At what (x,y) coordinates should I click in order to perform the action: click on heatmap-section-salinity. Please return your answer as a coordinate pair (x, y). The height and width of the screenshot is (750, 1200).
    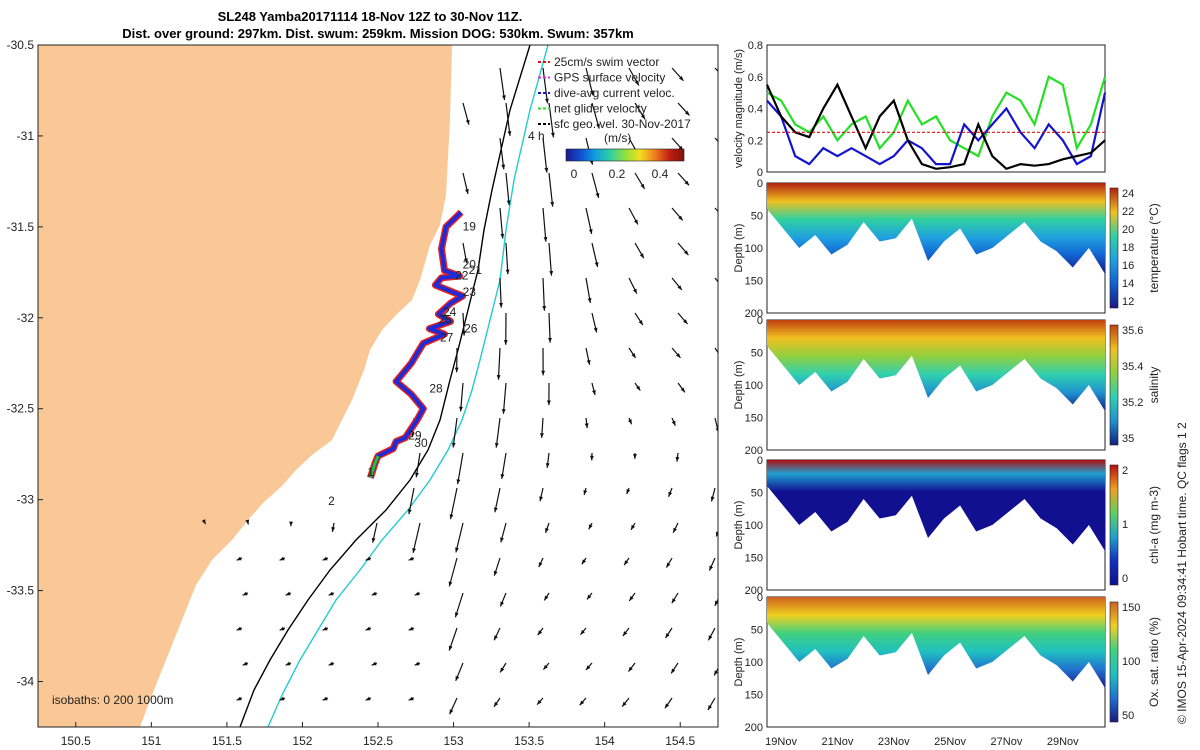
    Looking at the image, I should click on (936, 365).